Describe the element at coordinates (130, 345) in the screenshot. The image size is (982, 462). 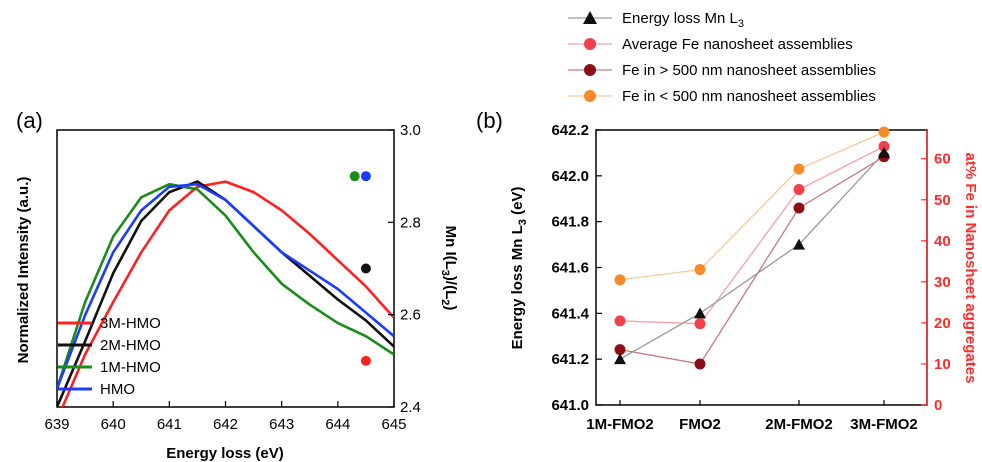
I see `legend-label: 2M-HMO` at that location.